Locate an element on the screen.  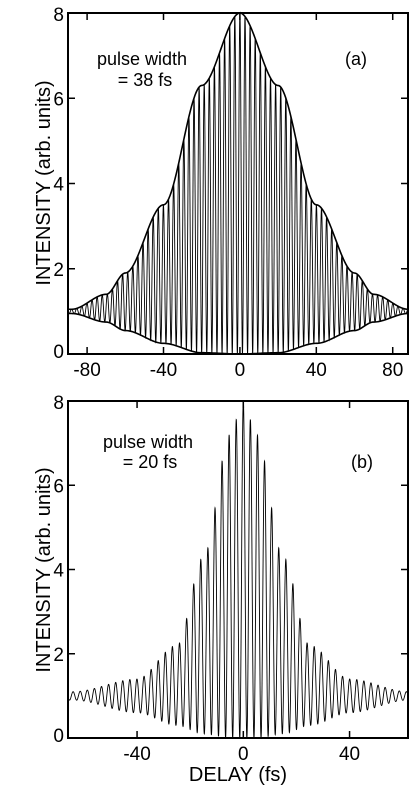
panel-a-xtick-label-3: 40 is located at coordinates (316, 370).